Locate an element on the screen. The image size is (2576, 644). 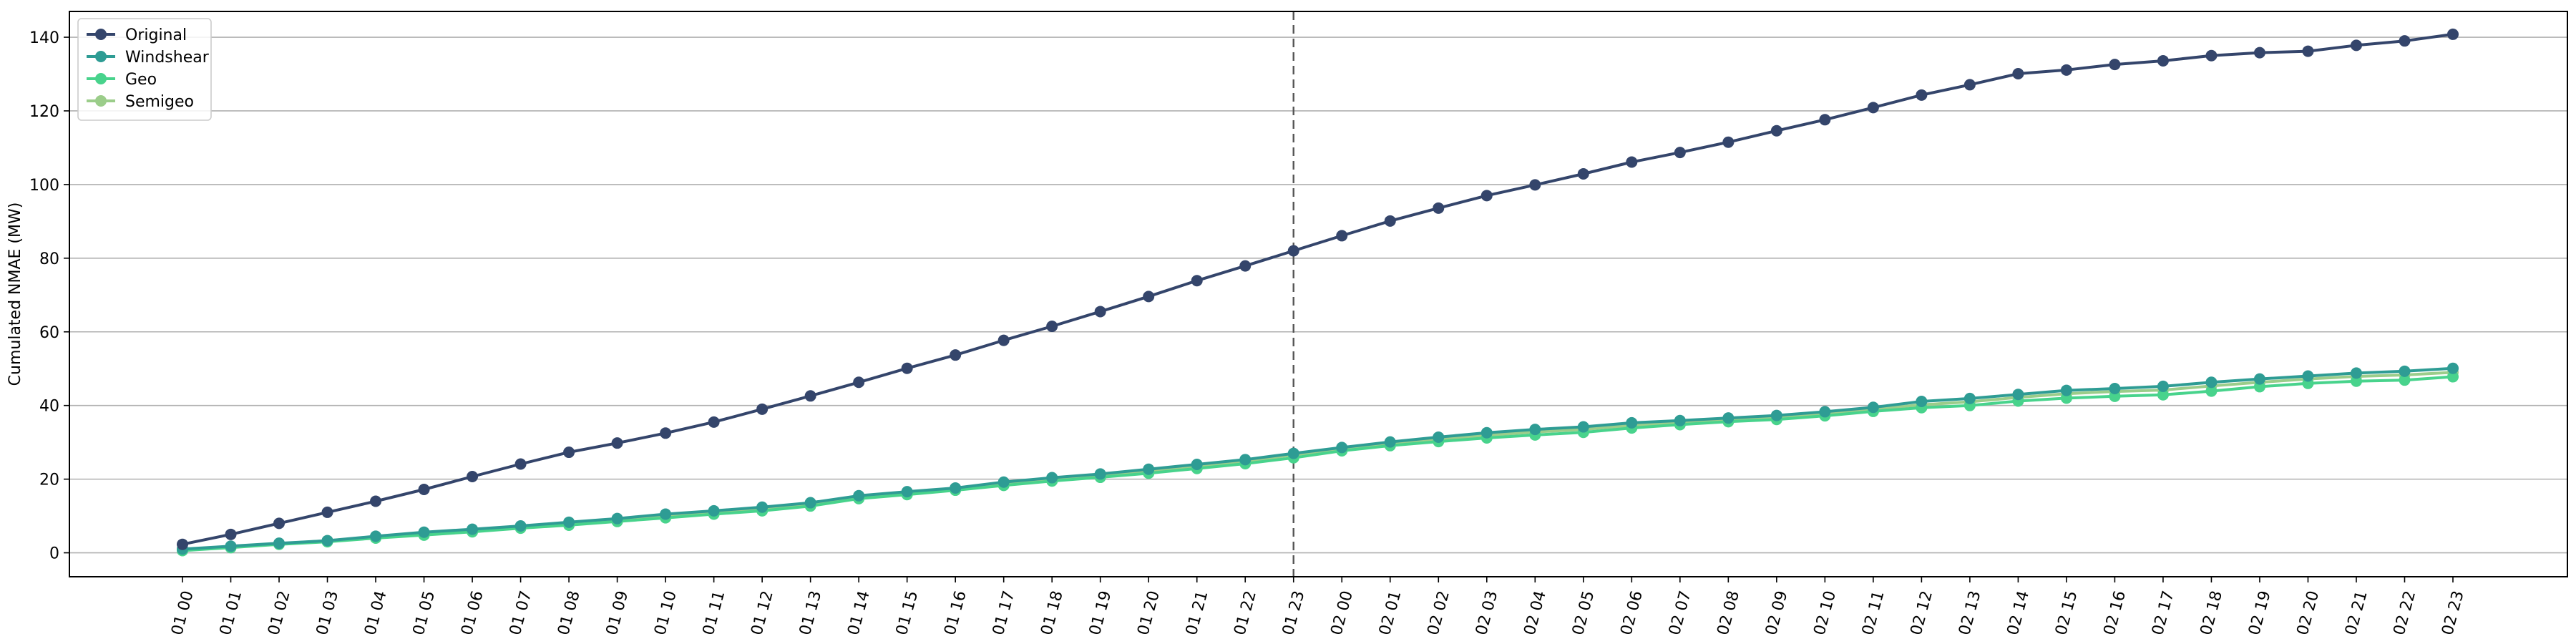
legend-item: Windshear is located at coordinates (148, 58).